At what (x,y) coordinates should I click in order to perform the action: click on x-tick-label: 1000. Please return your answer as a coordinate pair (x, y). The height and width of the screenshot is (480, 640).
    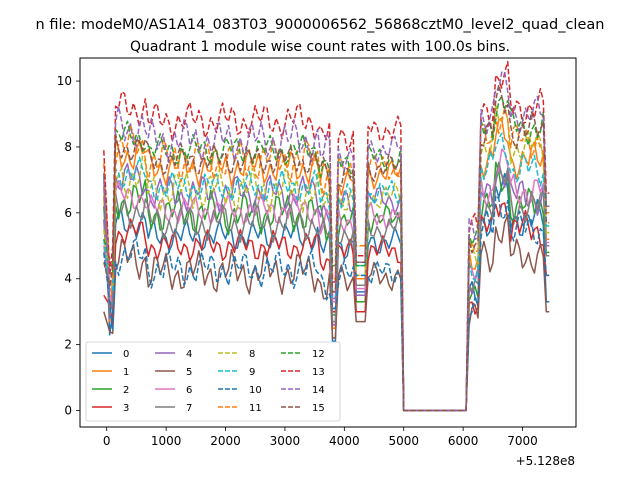
    Looking at the image, I should click on (166, 441).